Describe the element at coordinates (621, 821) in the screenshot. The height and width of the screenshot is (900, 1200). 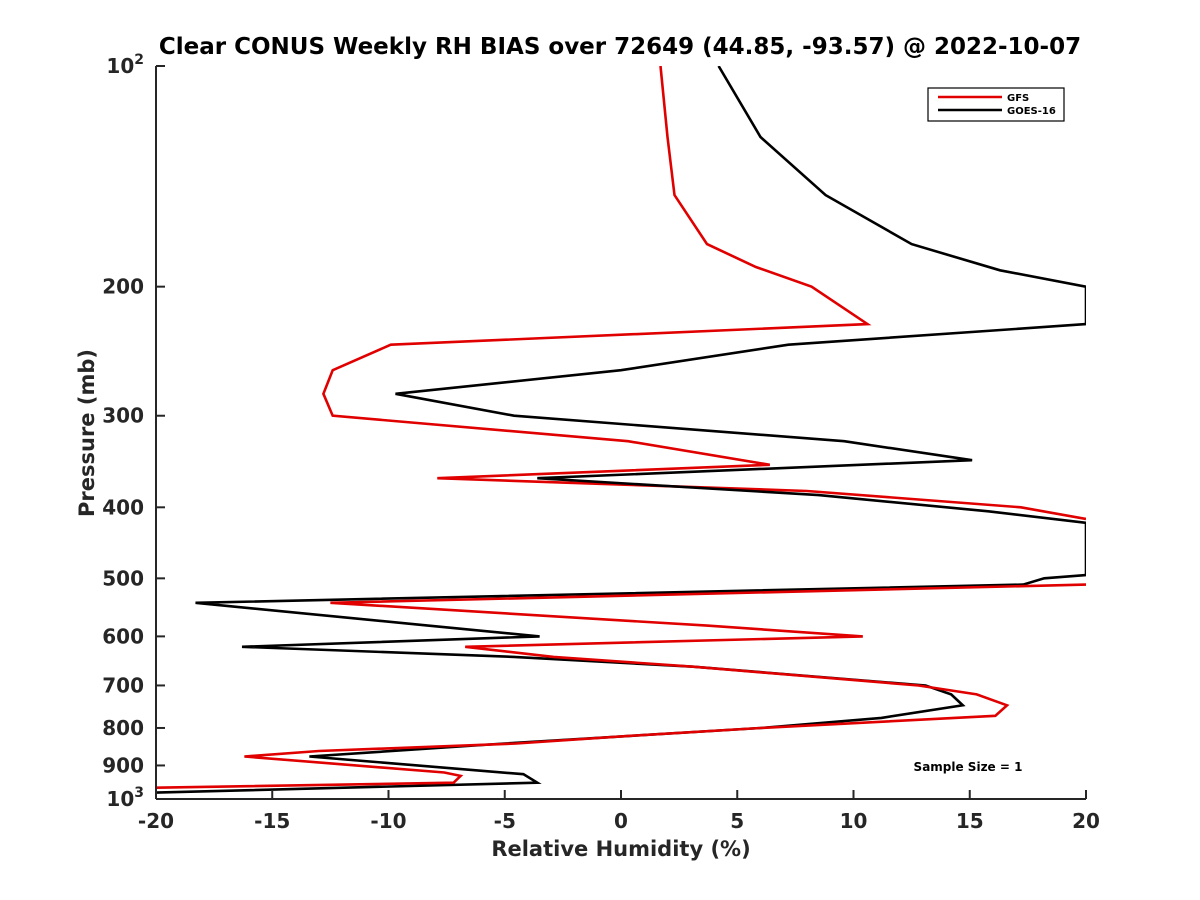
I see `x-tick-label: 0` at that location.